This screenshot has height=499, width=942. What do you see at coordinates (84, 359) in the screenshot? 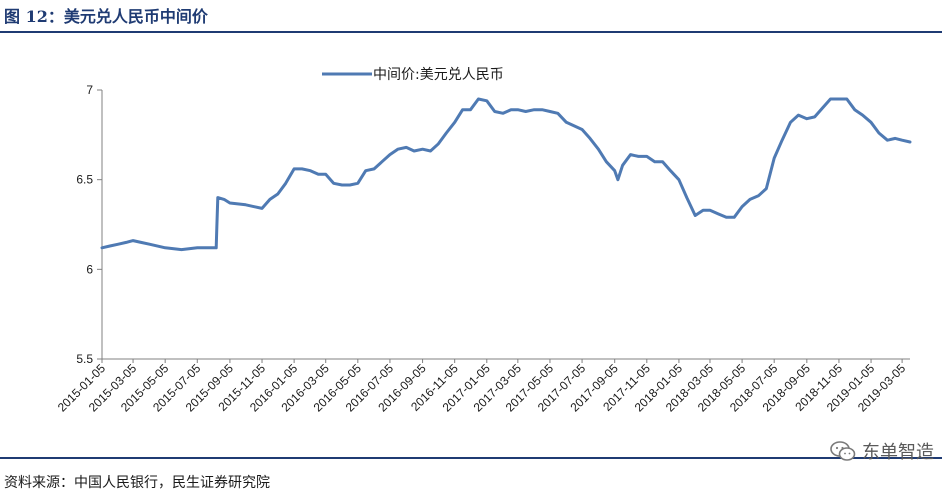
I see `y-tick-label: 5.5` at bounding box center [84, 359].